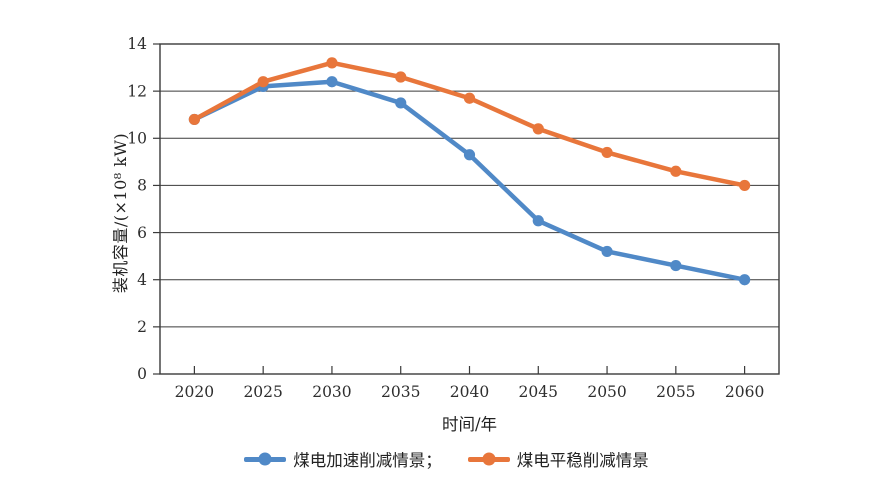 The image size is (879, 501). What do you see at coordinates (137, 44) in the screenshot?
I see `y-tick-label: 14` at bounding box center [137, 44].